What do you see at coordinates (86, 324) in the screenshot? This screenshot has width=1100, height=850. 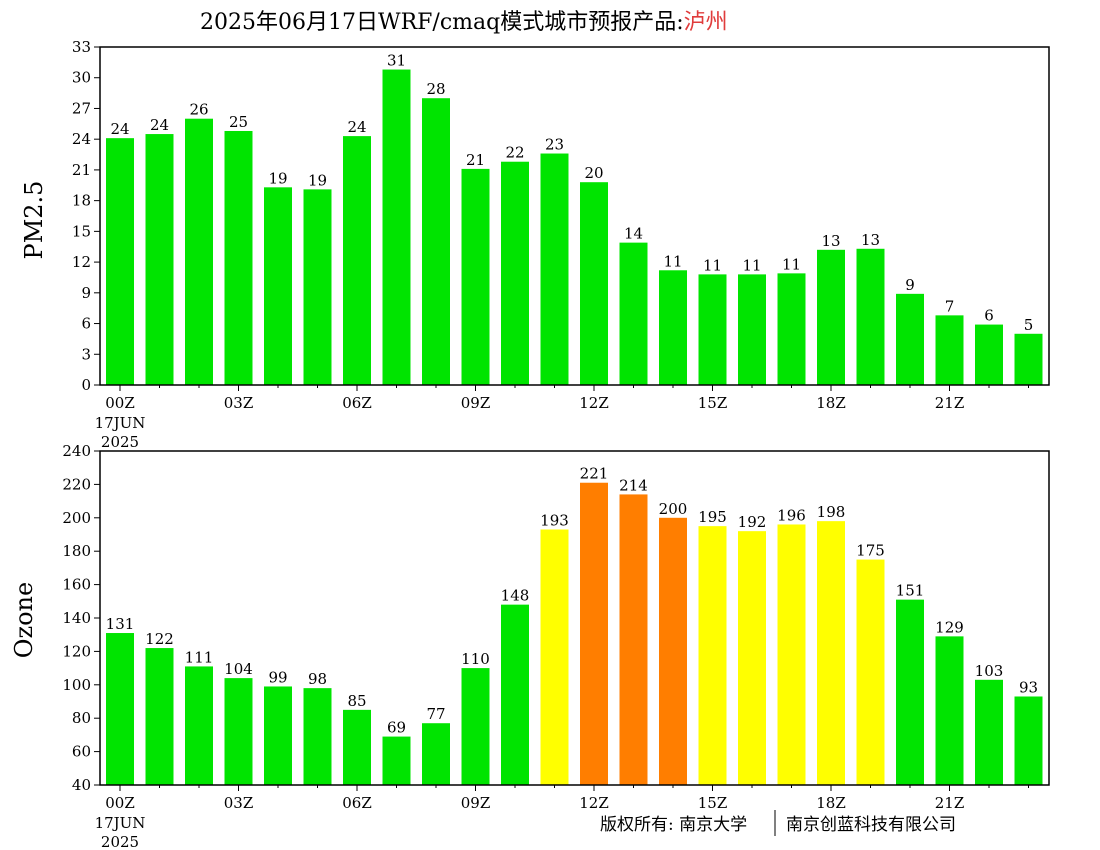 I see `pm25-ytick-label: 6` at bounding box center [86, 324].